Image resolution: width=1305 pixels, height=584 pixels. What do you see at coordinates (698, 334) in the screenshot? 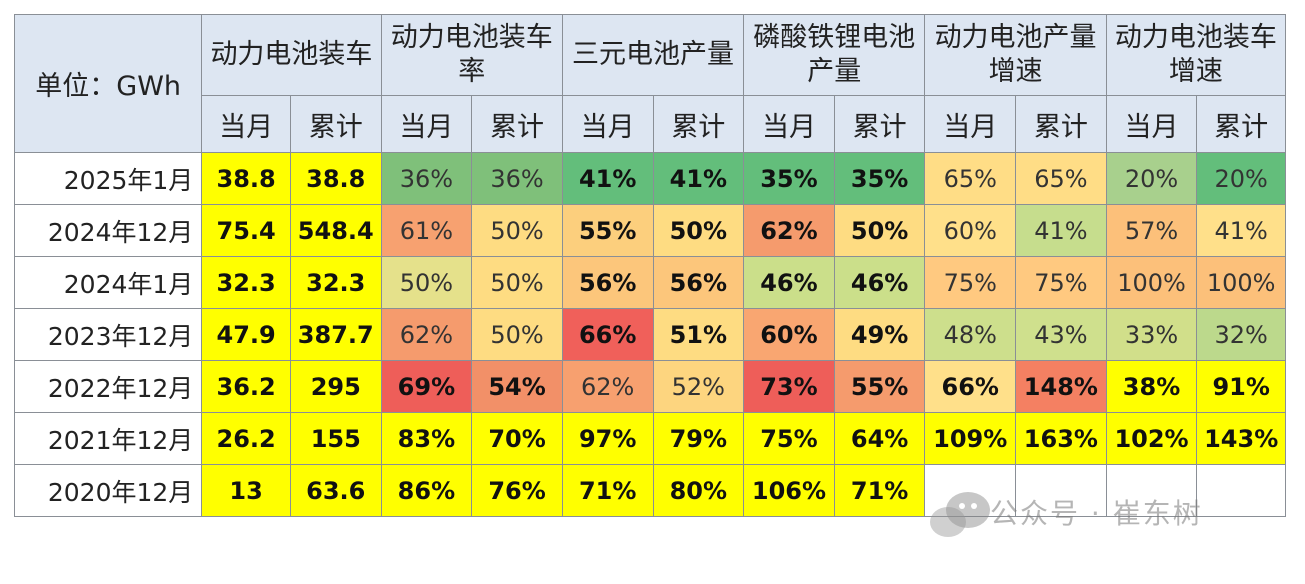
I see `table-cell: 51%` at bounding box center [698, 334].